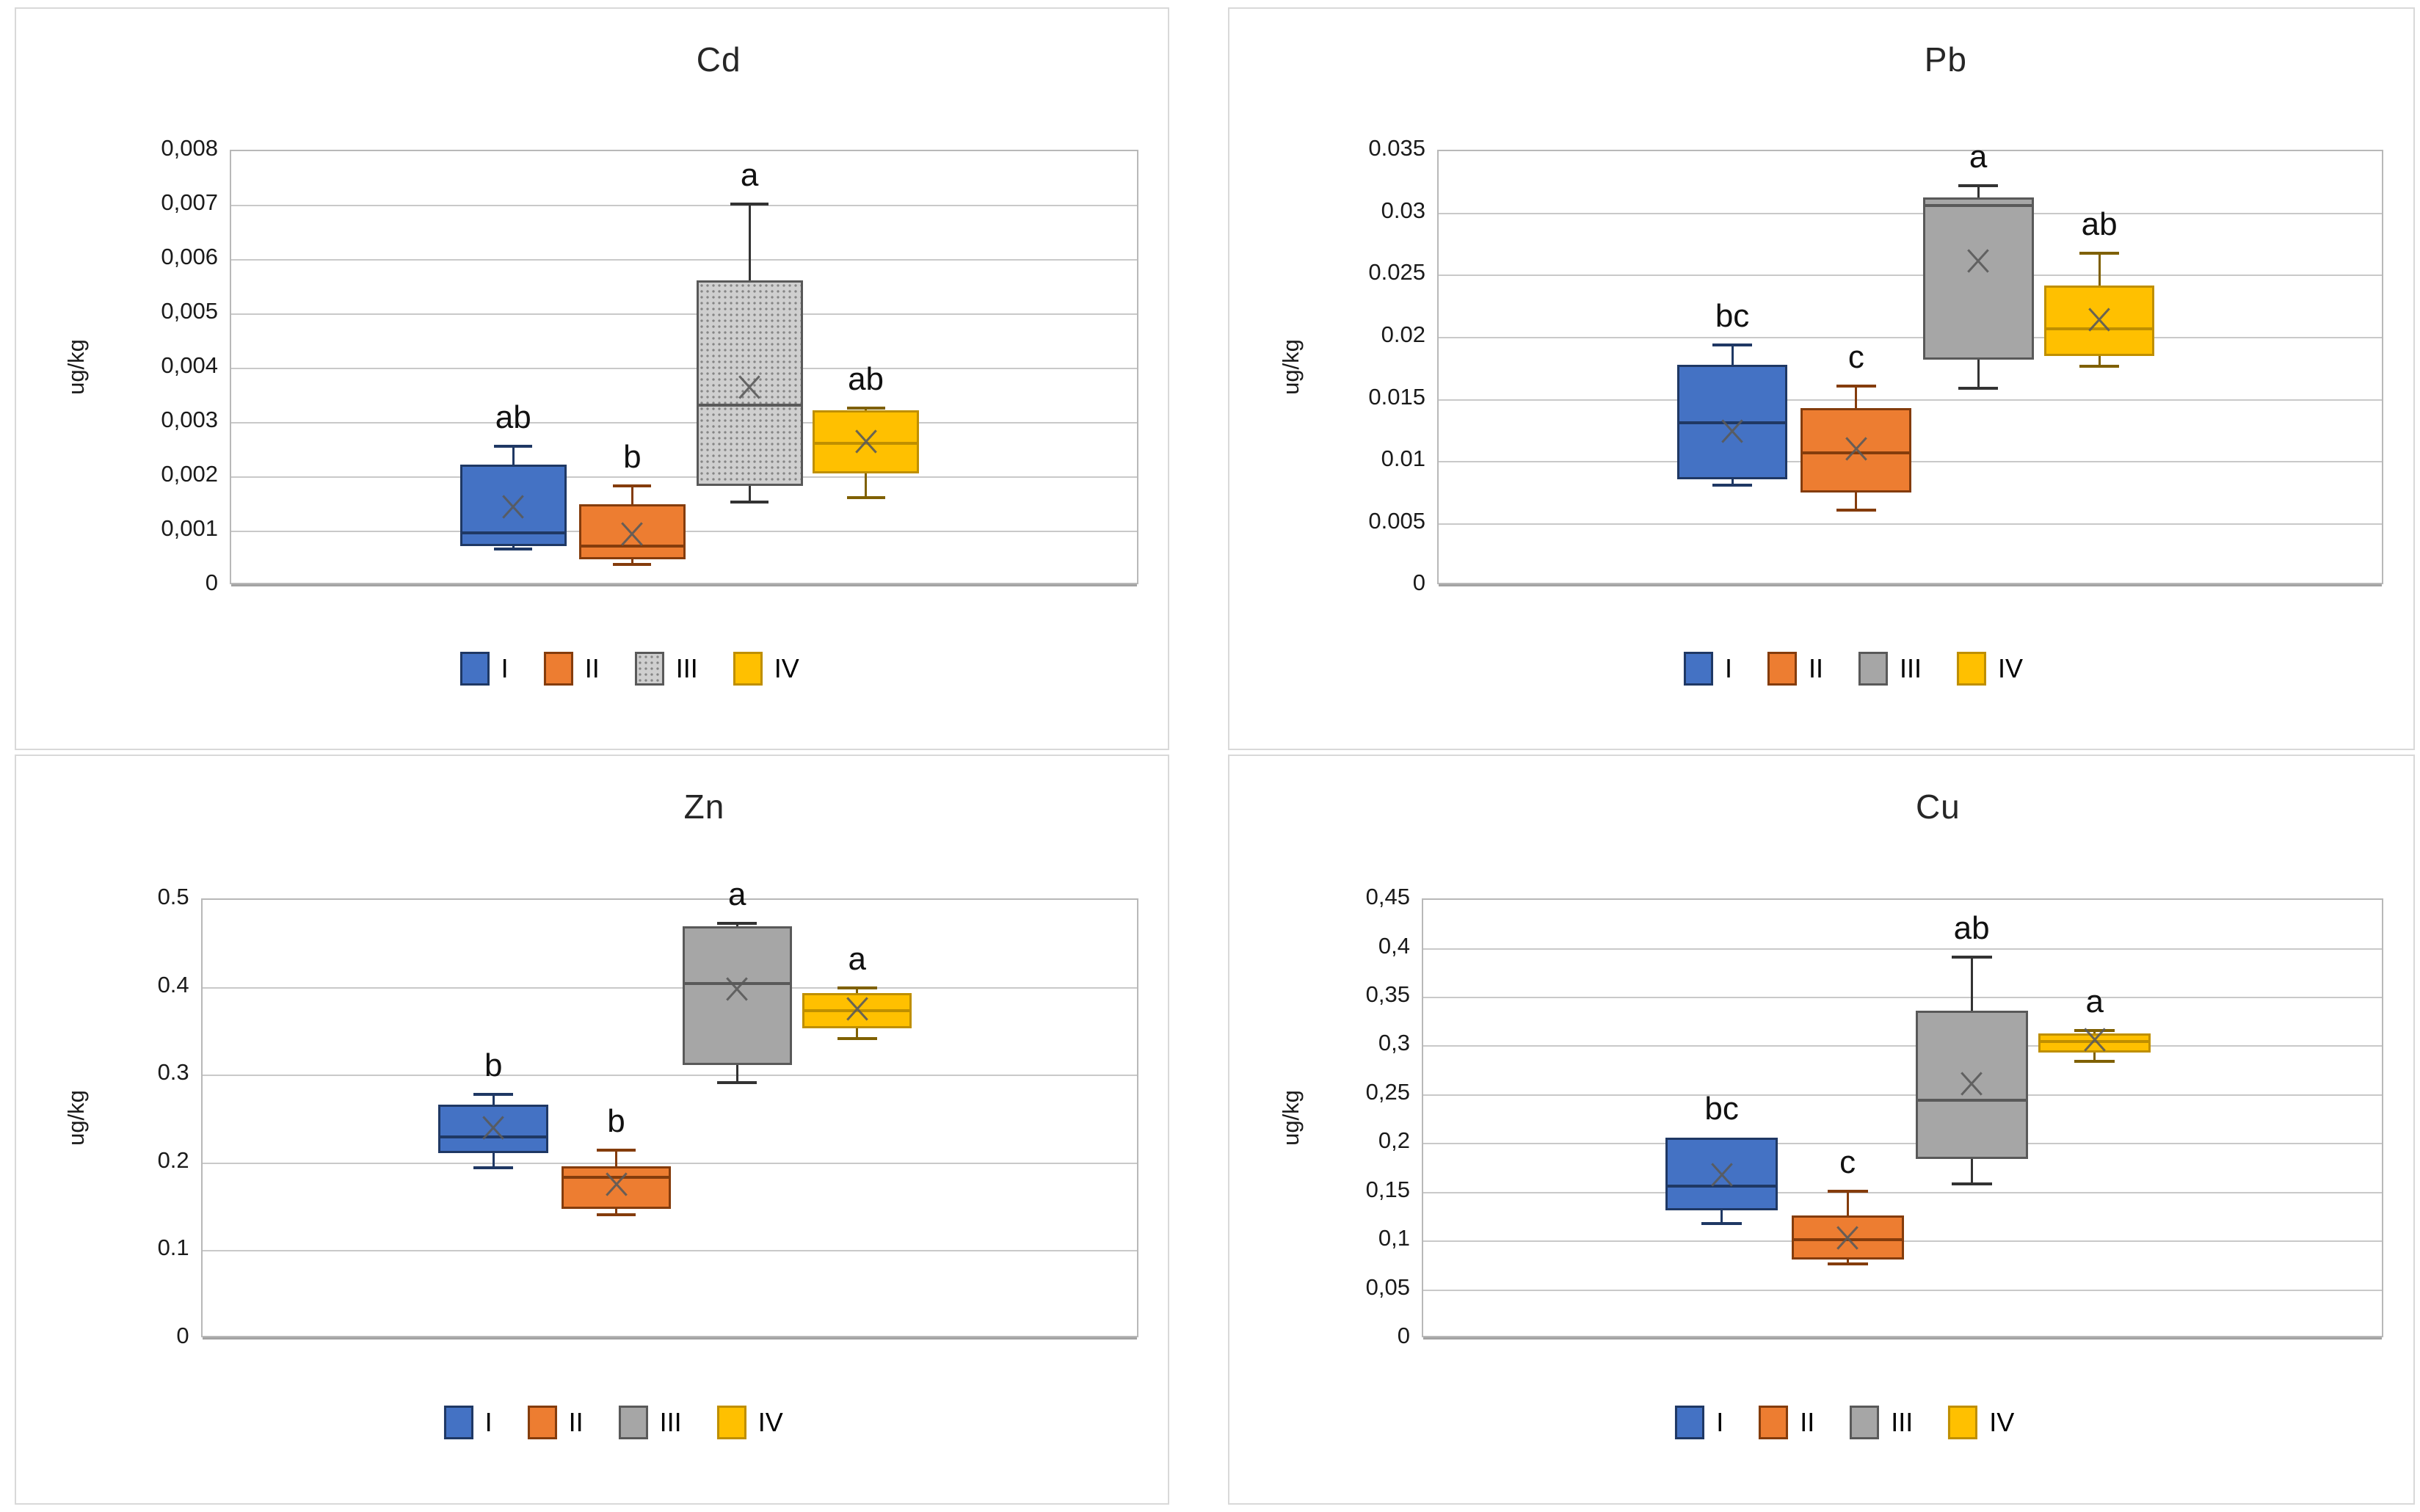 Image resolution: width=2420 pixels, height=1512 pixels. Describe the element at coordinates (1938, 807) in the screenshot. I see `chart-title: Cu` at that location.